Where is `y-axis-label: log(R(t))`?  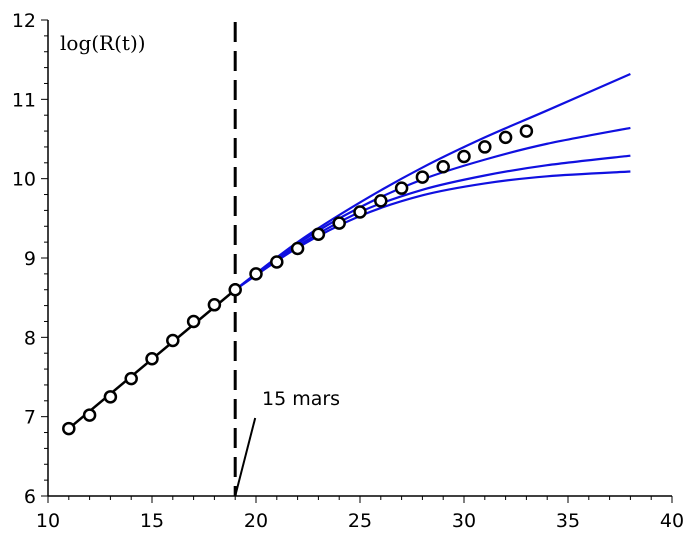 y-axis-label: log(R(t)) is located at coordinates (103, 43).